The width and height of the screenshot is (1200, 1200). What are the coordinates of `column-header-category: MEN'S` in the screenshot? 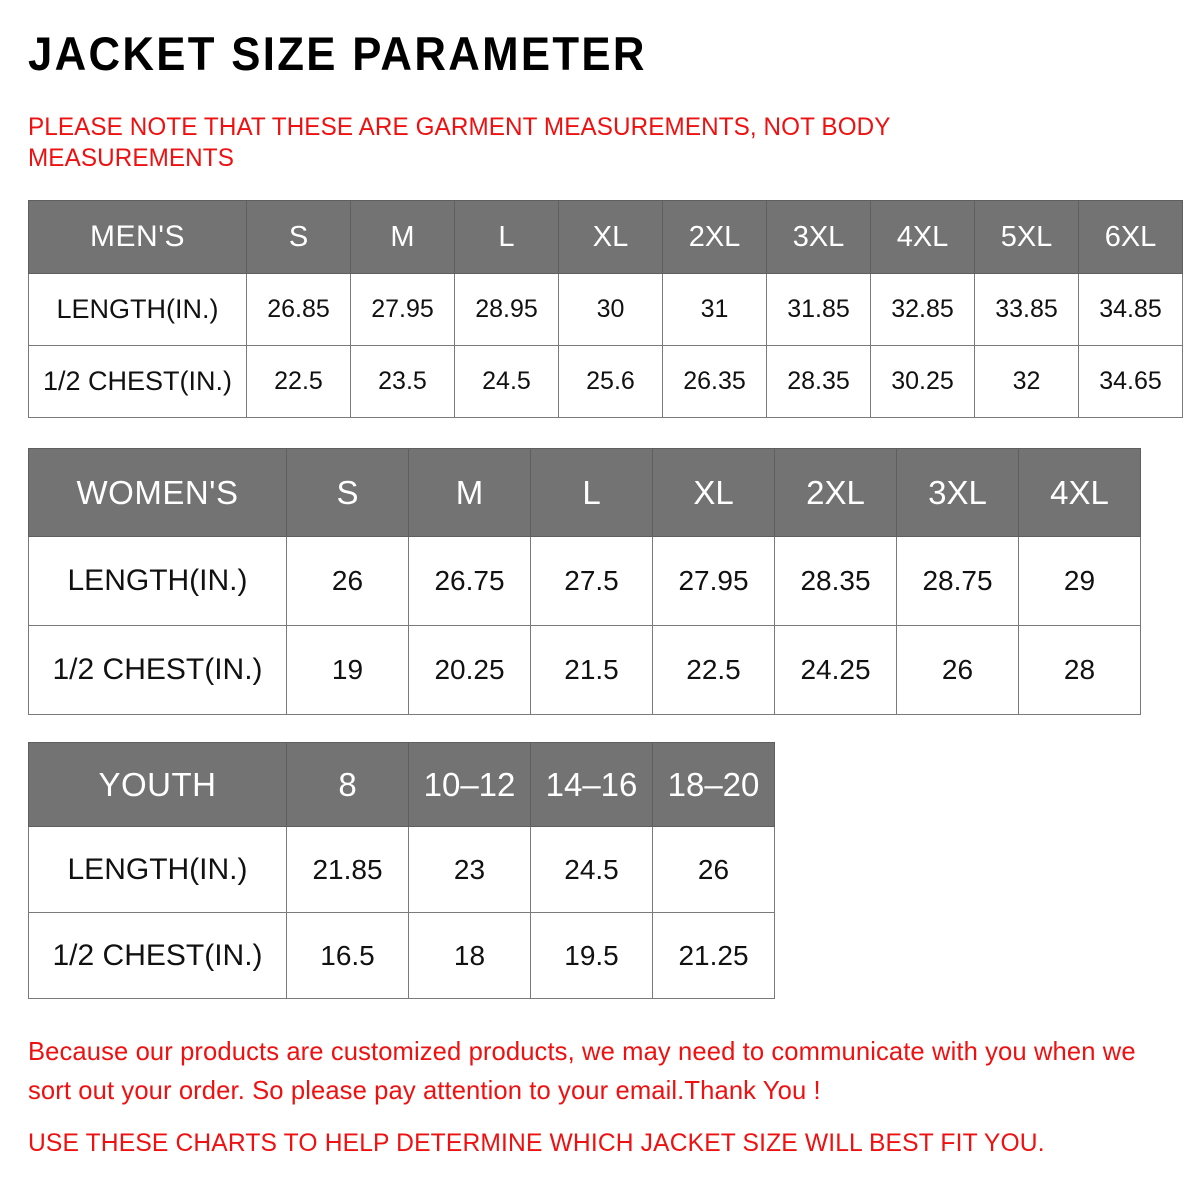 It's located at (137, 237).